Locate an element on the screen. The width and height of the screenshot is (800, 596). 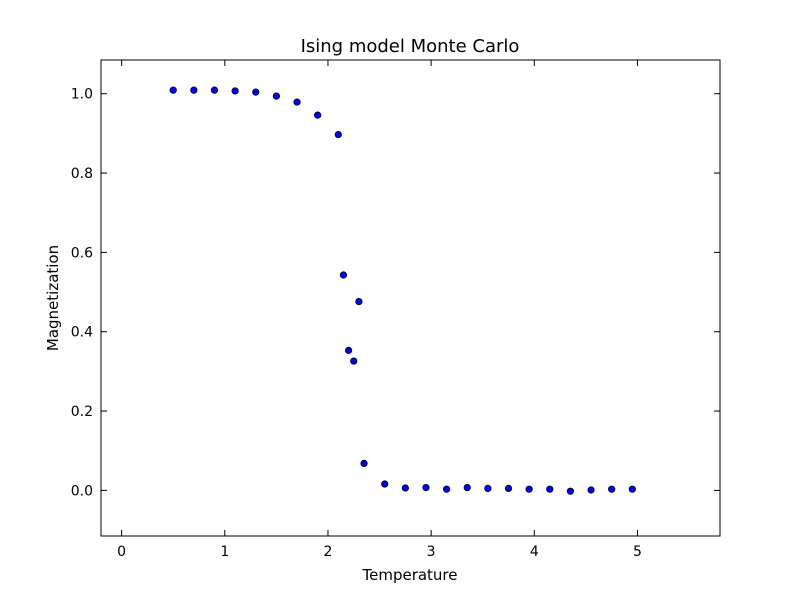
x-tick-label: 4 is located at coordinates (534, 552).